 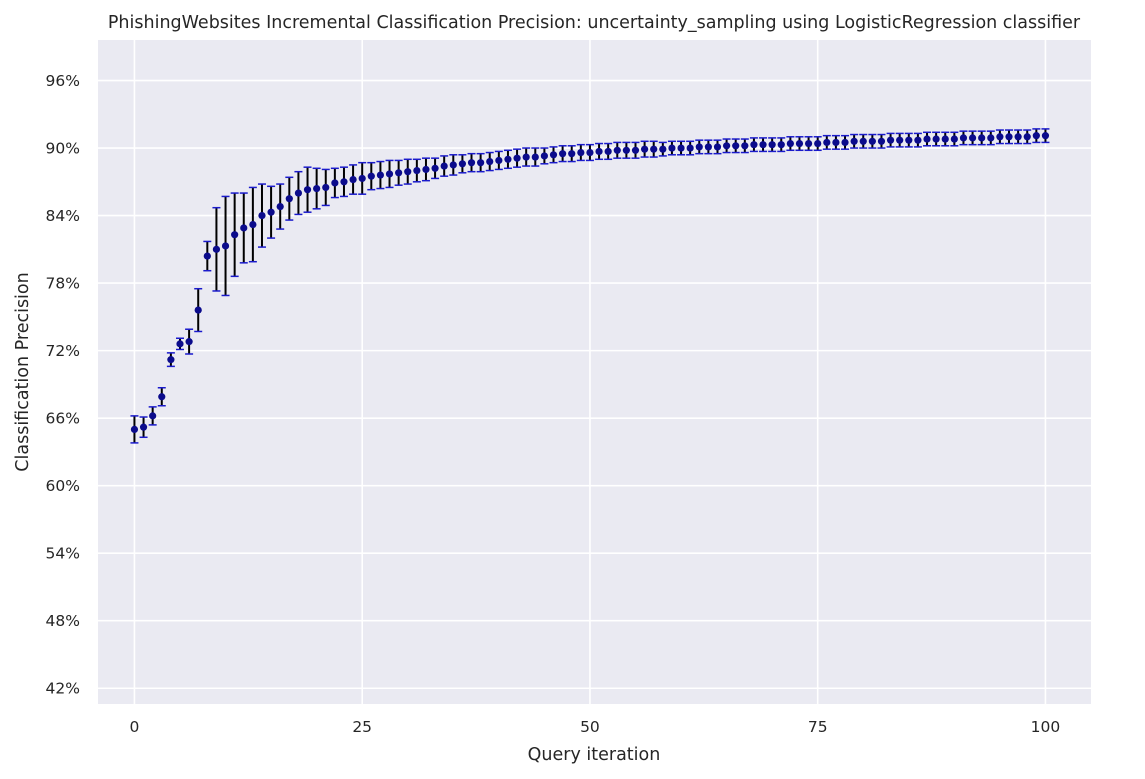 What do you see at coordinates (63, 554) in the screenshot?
I see `y-tick-label: 54%` at bounding box center [63, 554].